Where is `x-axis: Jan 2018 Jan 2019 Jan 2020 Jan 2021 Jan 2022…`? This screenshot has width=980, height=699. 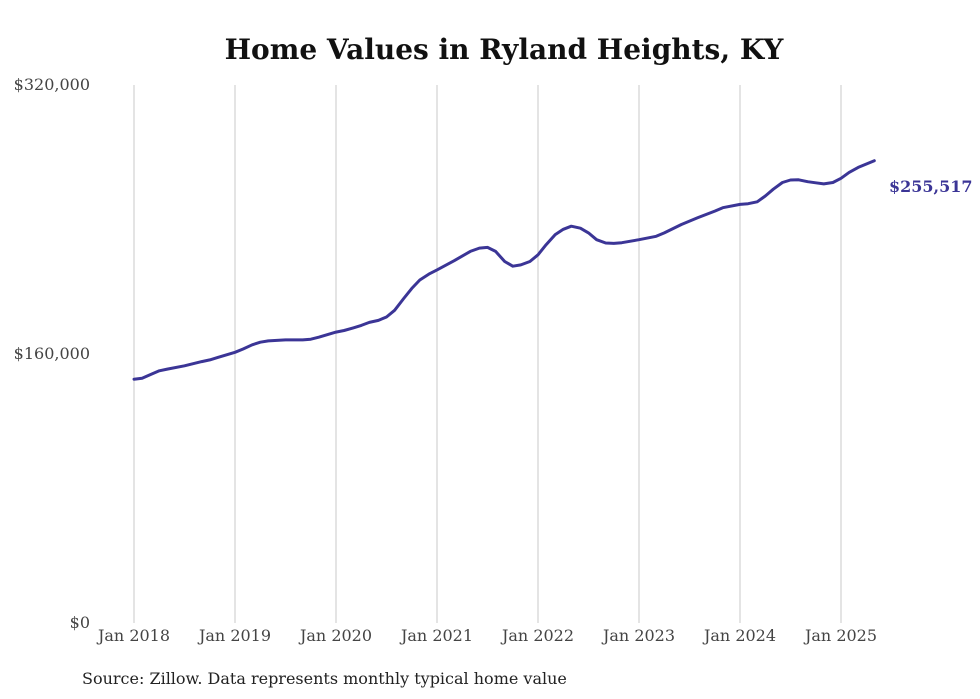 x-axis: Jan 2018 Jan 2019 Jan 2020 Jan 2021 Jan 2022… is located at coordinates (486, 635).